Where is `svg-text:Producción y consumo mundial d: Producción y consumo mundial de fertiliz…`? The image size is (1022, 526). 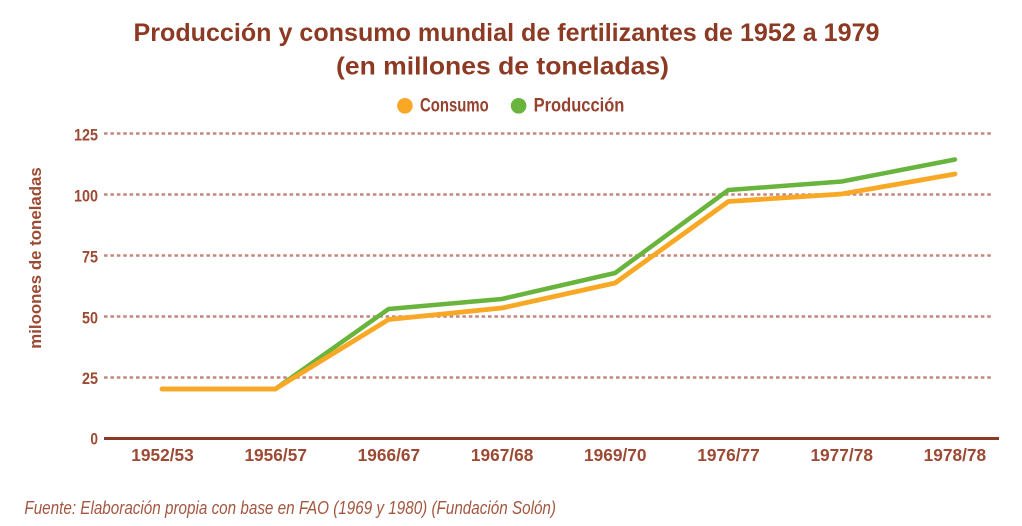 svg-text:Producción y consumo mundial d: Producción y consumo mundial de fertiliz… is located at coordinates (507, 33).